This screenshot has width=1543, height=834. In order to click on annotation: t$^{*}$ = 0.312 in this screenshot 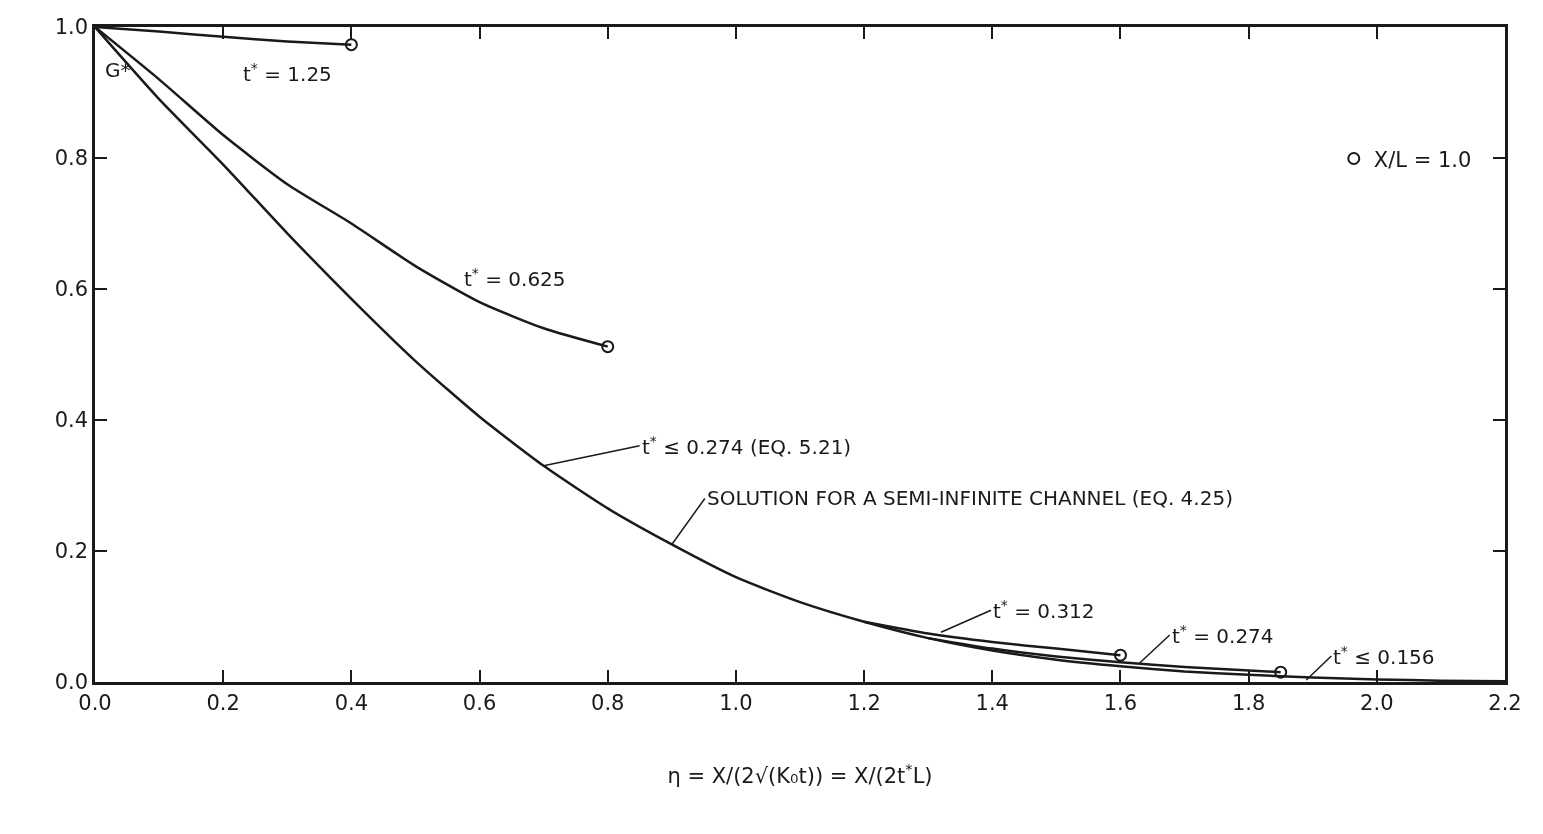, I will do `click(1044, 610)`.